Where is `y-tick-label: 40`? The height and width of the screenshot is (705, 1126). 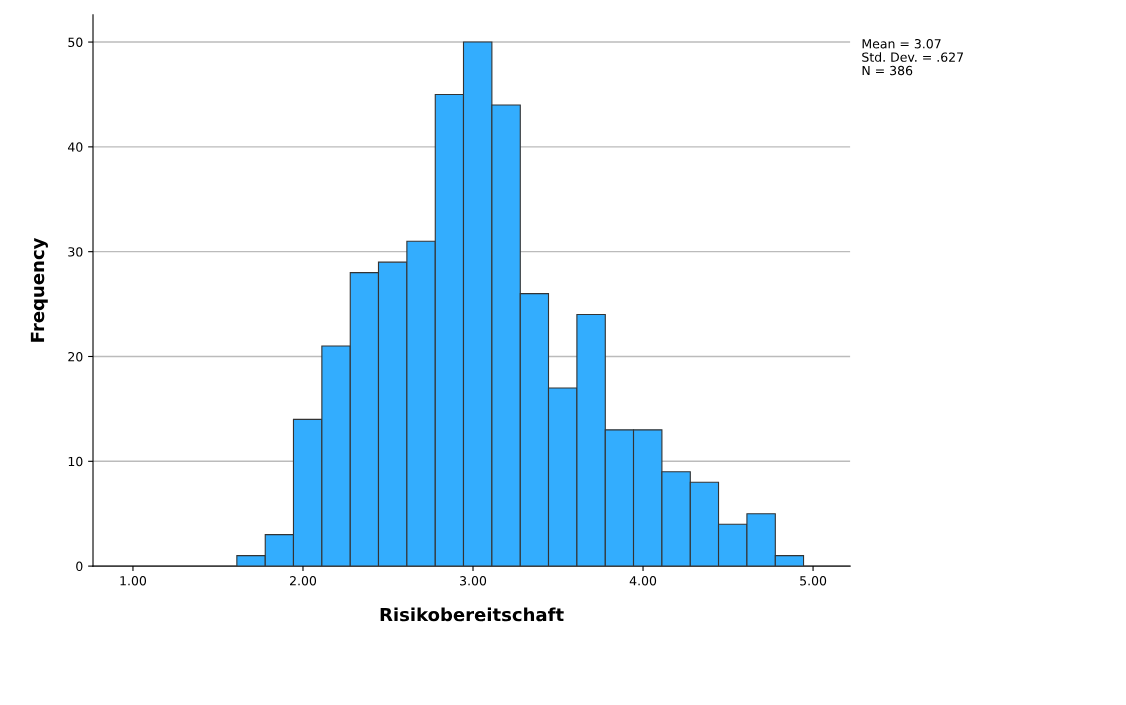
y-tick-label: 40 is located at coordinates (75, 147).